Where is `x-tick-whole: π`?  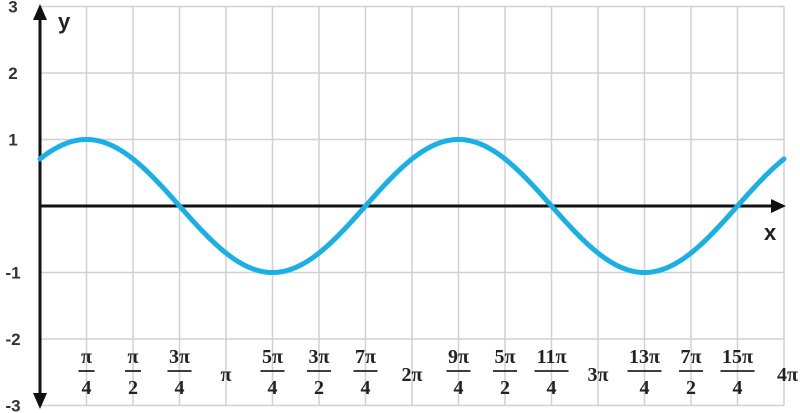 x-tick-whole: π is located at coordinates (226, 375).